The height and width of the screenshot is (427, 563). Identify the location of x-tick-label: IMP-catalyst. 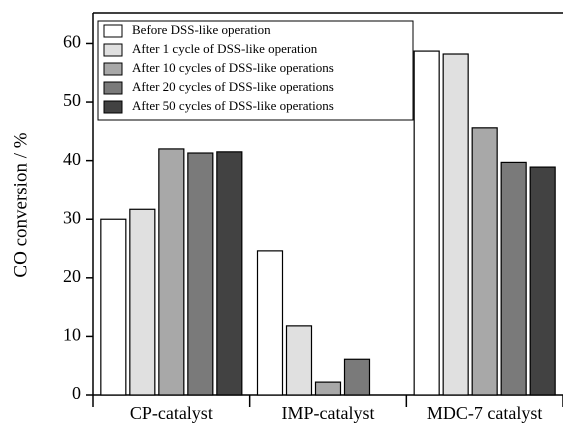
(328, 413).